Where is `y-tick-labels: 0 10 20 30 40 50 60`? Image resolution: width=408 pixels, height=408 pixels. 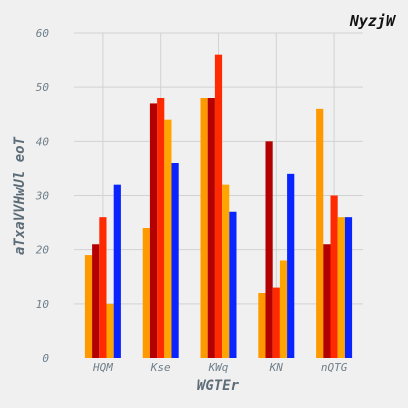
y-tick-labels: 0 10 20 30 40 50 60 is located at coordinates (42, 196).